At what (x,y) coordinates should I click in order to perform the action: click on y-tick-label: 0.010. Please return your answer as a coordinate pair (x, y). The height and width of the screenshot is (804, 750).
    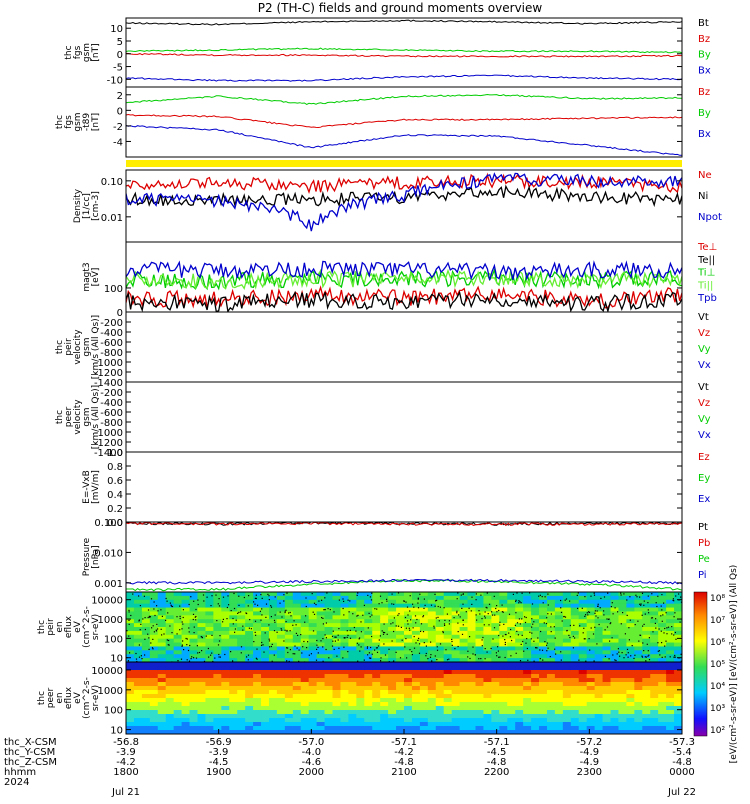
    Looking at the image, I should click on (108, 553).